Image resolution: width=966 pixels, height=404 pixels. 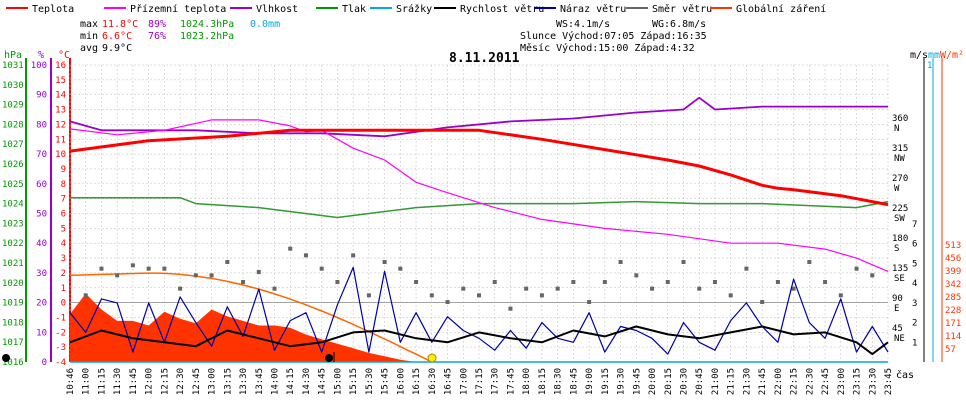 I want to click on tick-humidity: 10, so click(x=41, y=333).